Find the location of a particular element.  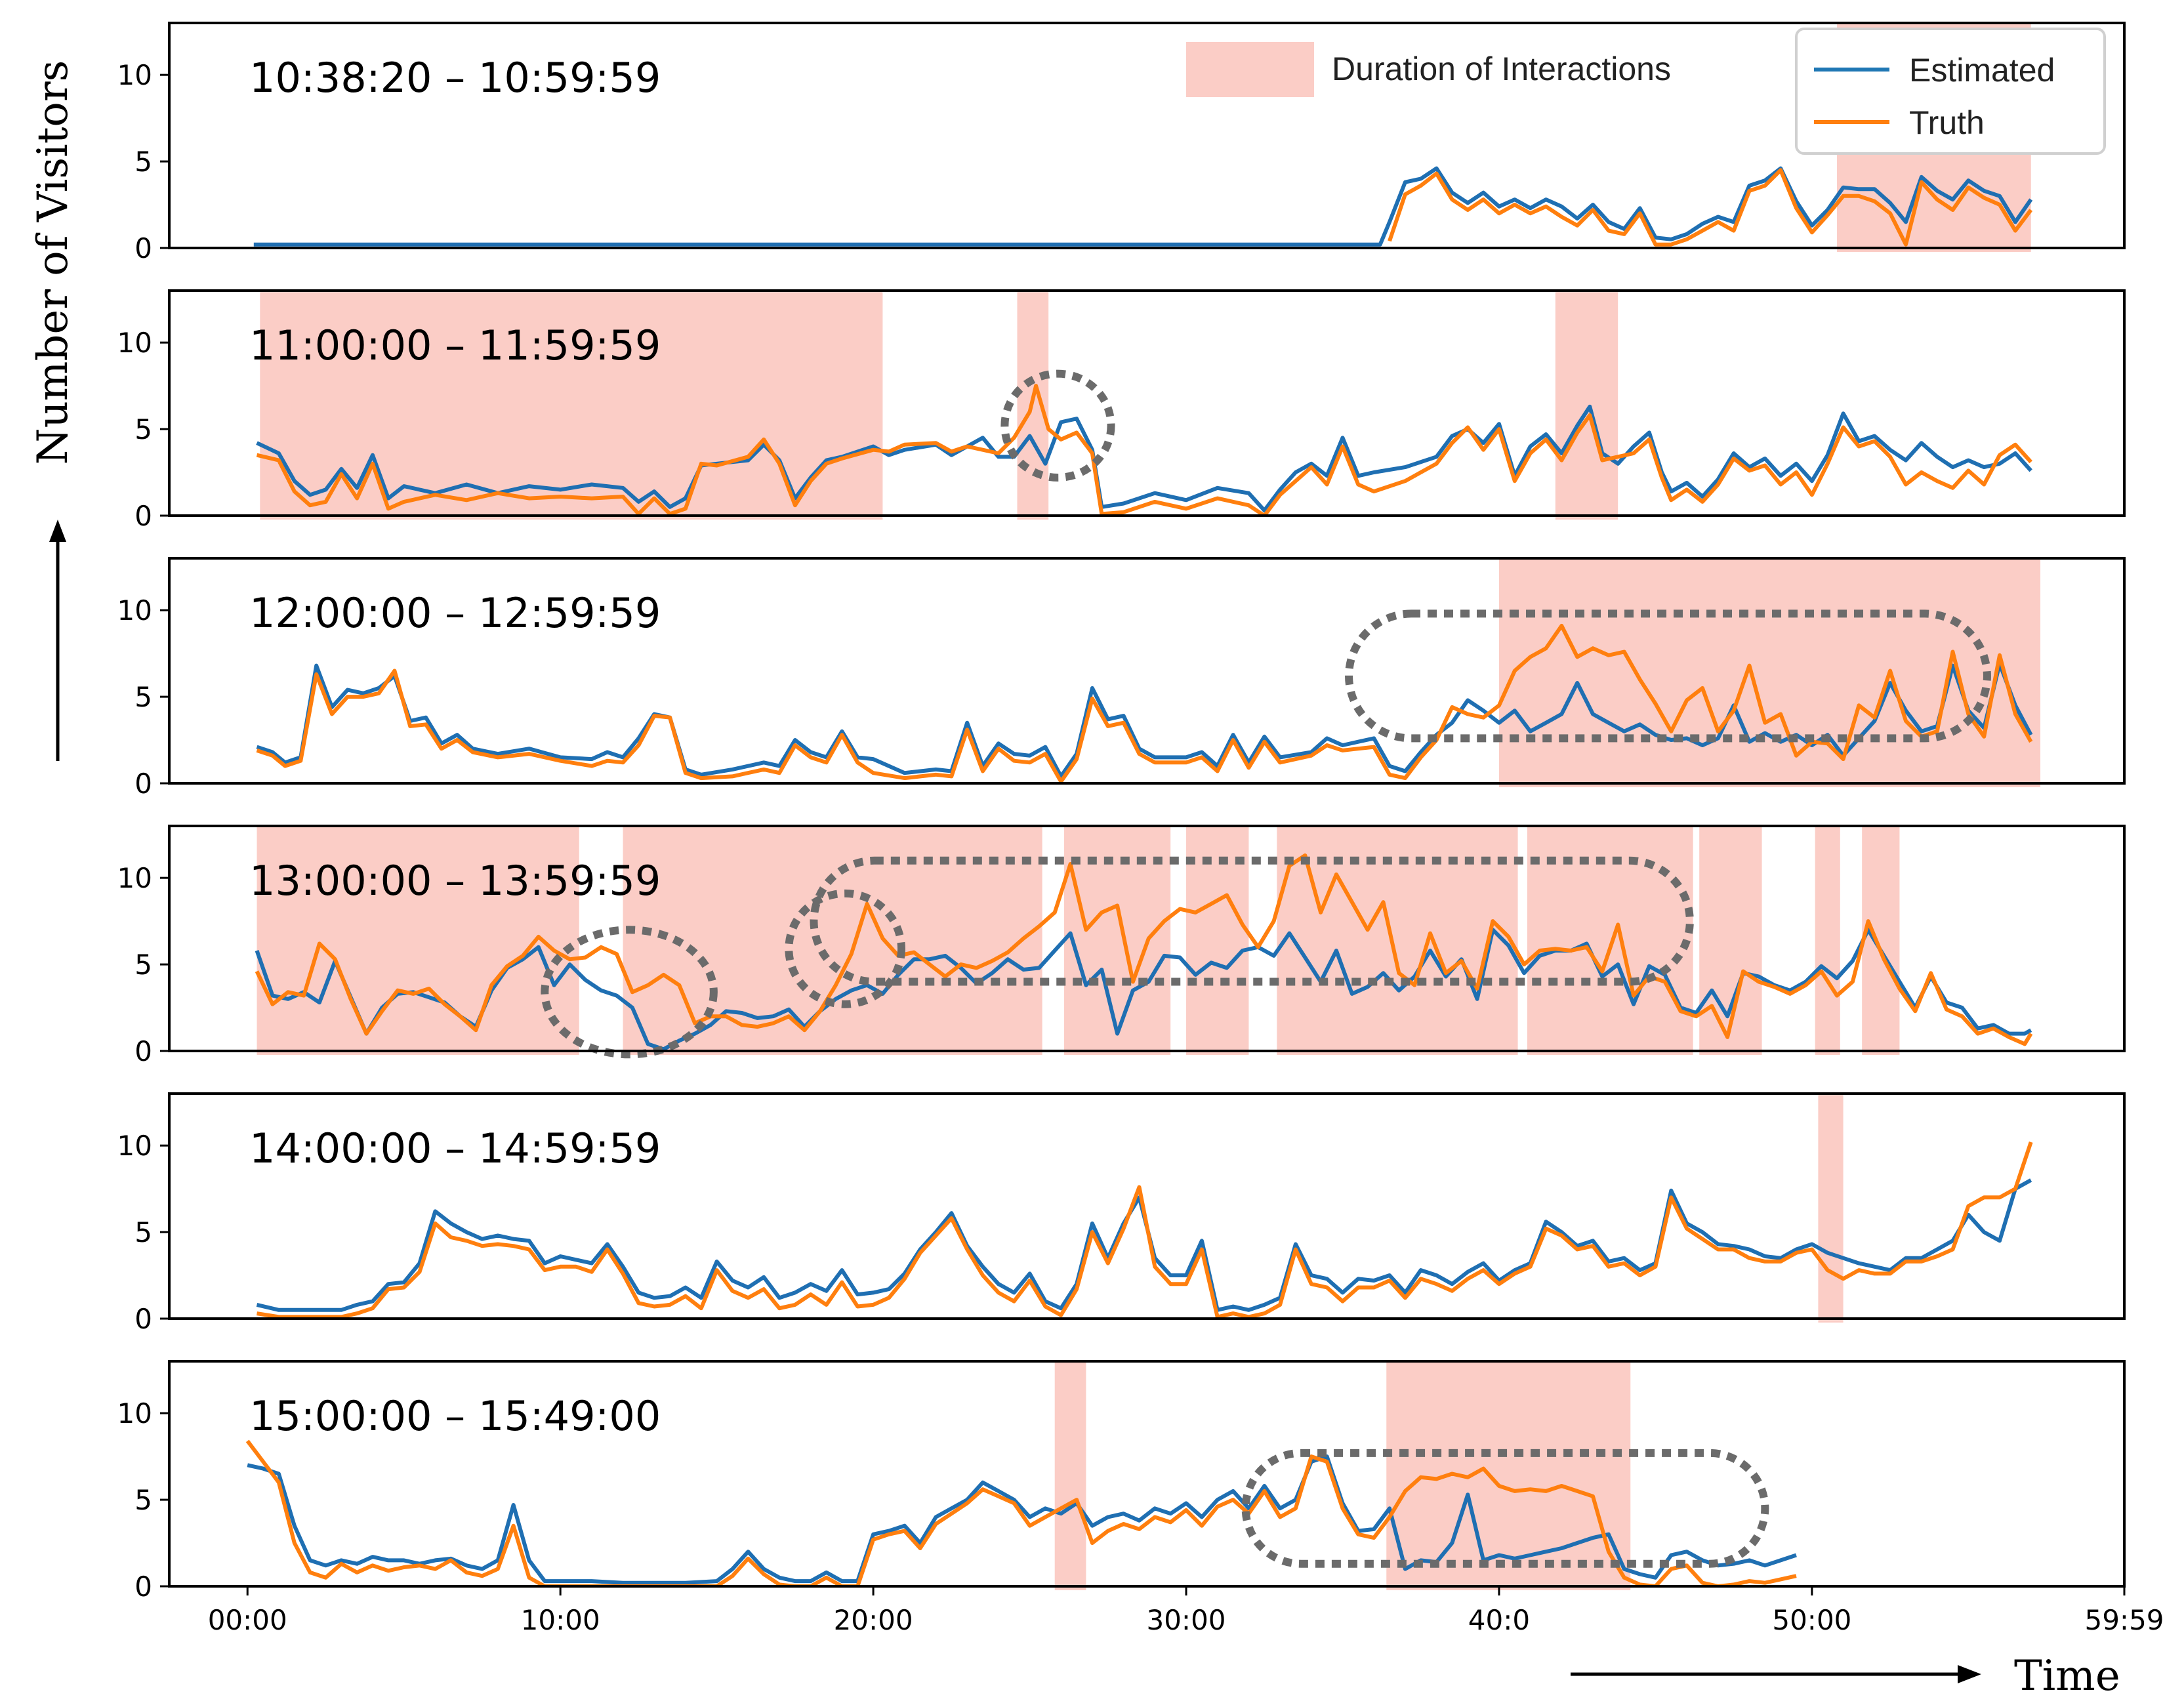

legend-shade-label: Duration of Interactions is located at coordinates (1502, 69).